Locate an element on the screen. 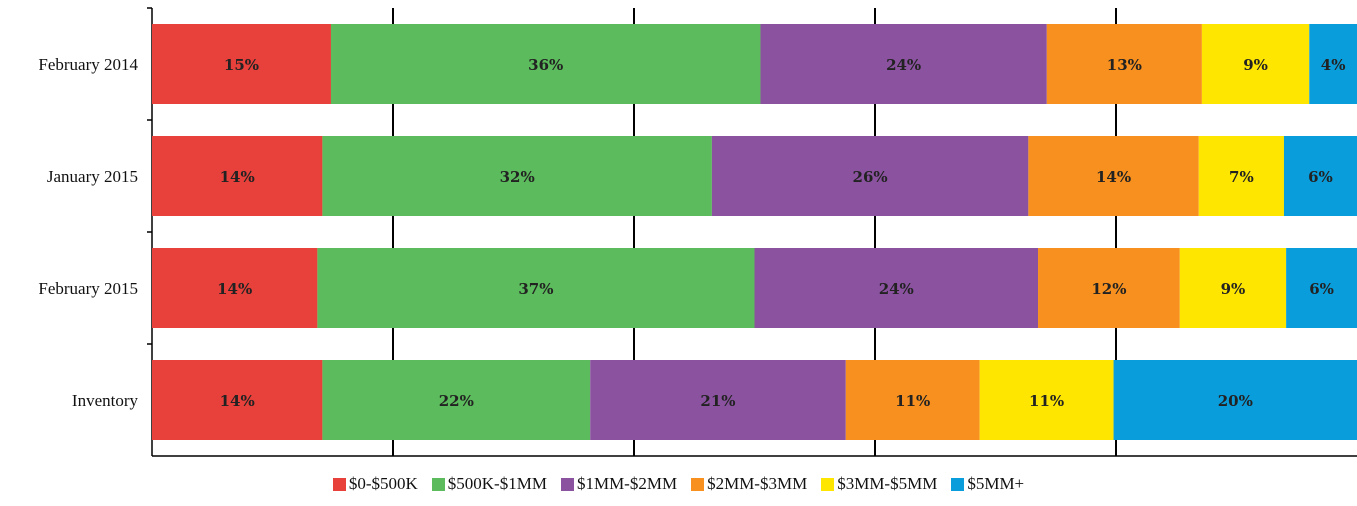 This screenshot has height=506, width=1357. legend-item: $500K-$1MM is located at coordinates (489, 484).